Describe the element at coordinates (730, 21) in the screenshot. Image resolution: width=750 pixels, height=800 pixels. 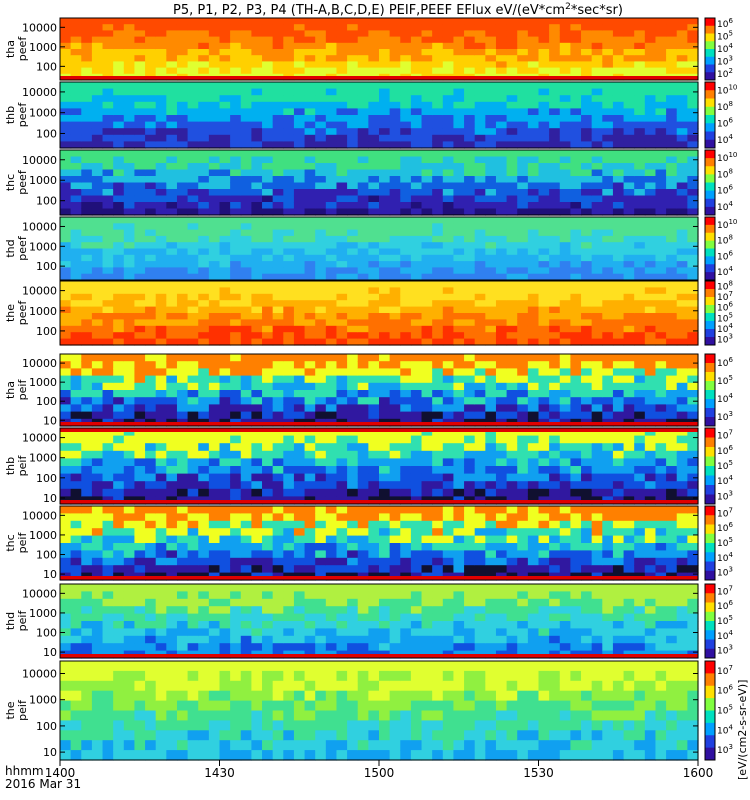
I see `colorbar-tick-exponent: 6` at that location.